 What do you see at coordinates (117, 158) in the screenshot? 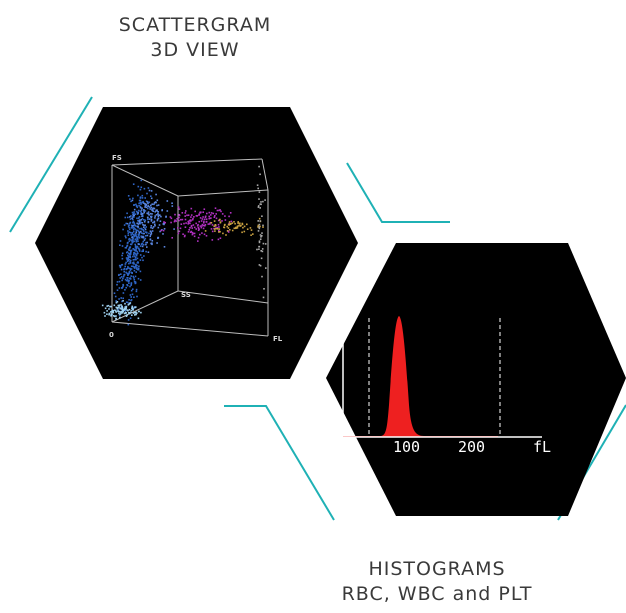
I see `fs-axis-label: FS` at bounding box center [117, 158].